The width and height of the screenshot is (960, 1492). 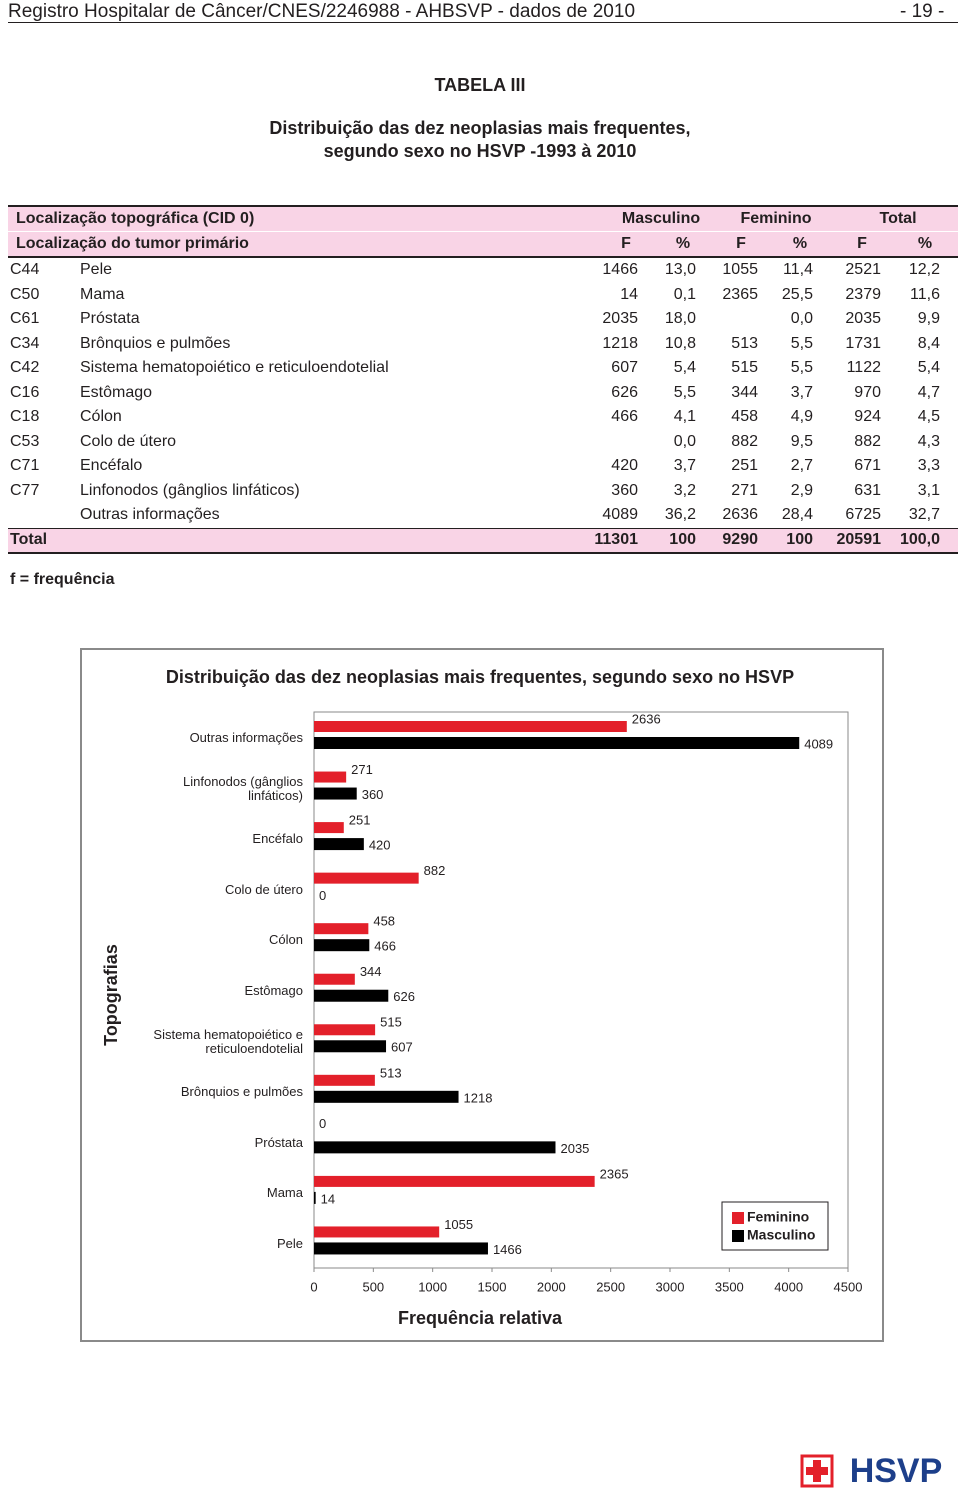 I want to click on cell: 970, so click(x=867, y=392).